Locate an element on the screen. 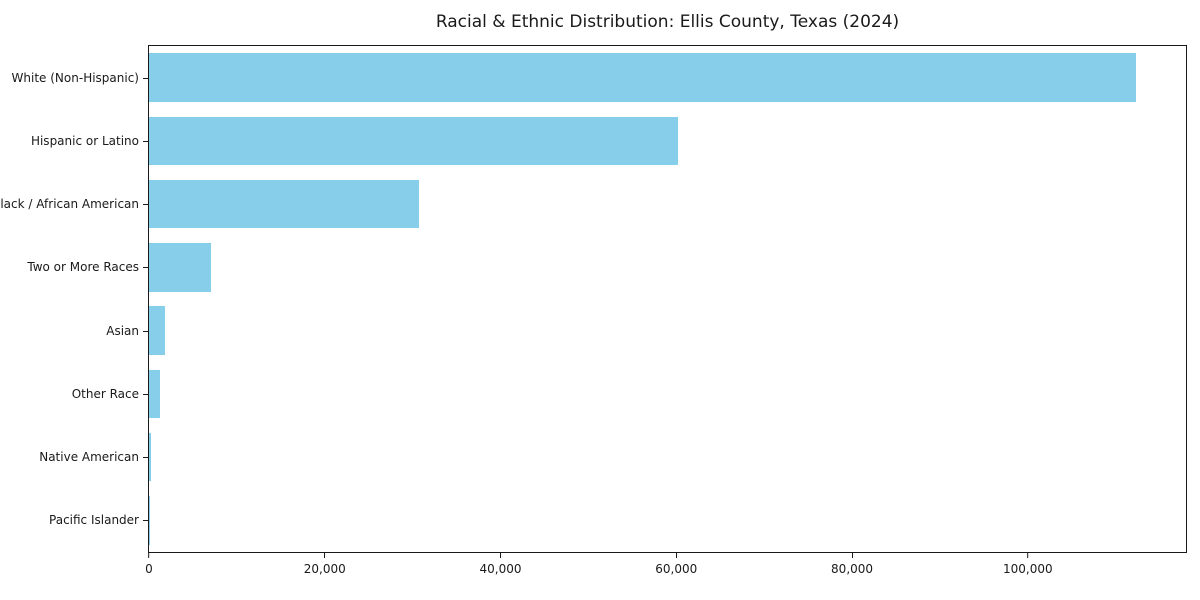 The height and width of the screenshot is (600, 1200). x-tick-label: 80,000 is located at coordinates (852, 569).